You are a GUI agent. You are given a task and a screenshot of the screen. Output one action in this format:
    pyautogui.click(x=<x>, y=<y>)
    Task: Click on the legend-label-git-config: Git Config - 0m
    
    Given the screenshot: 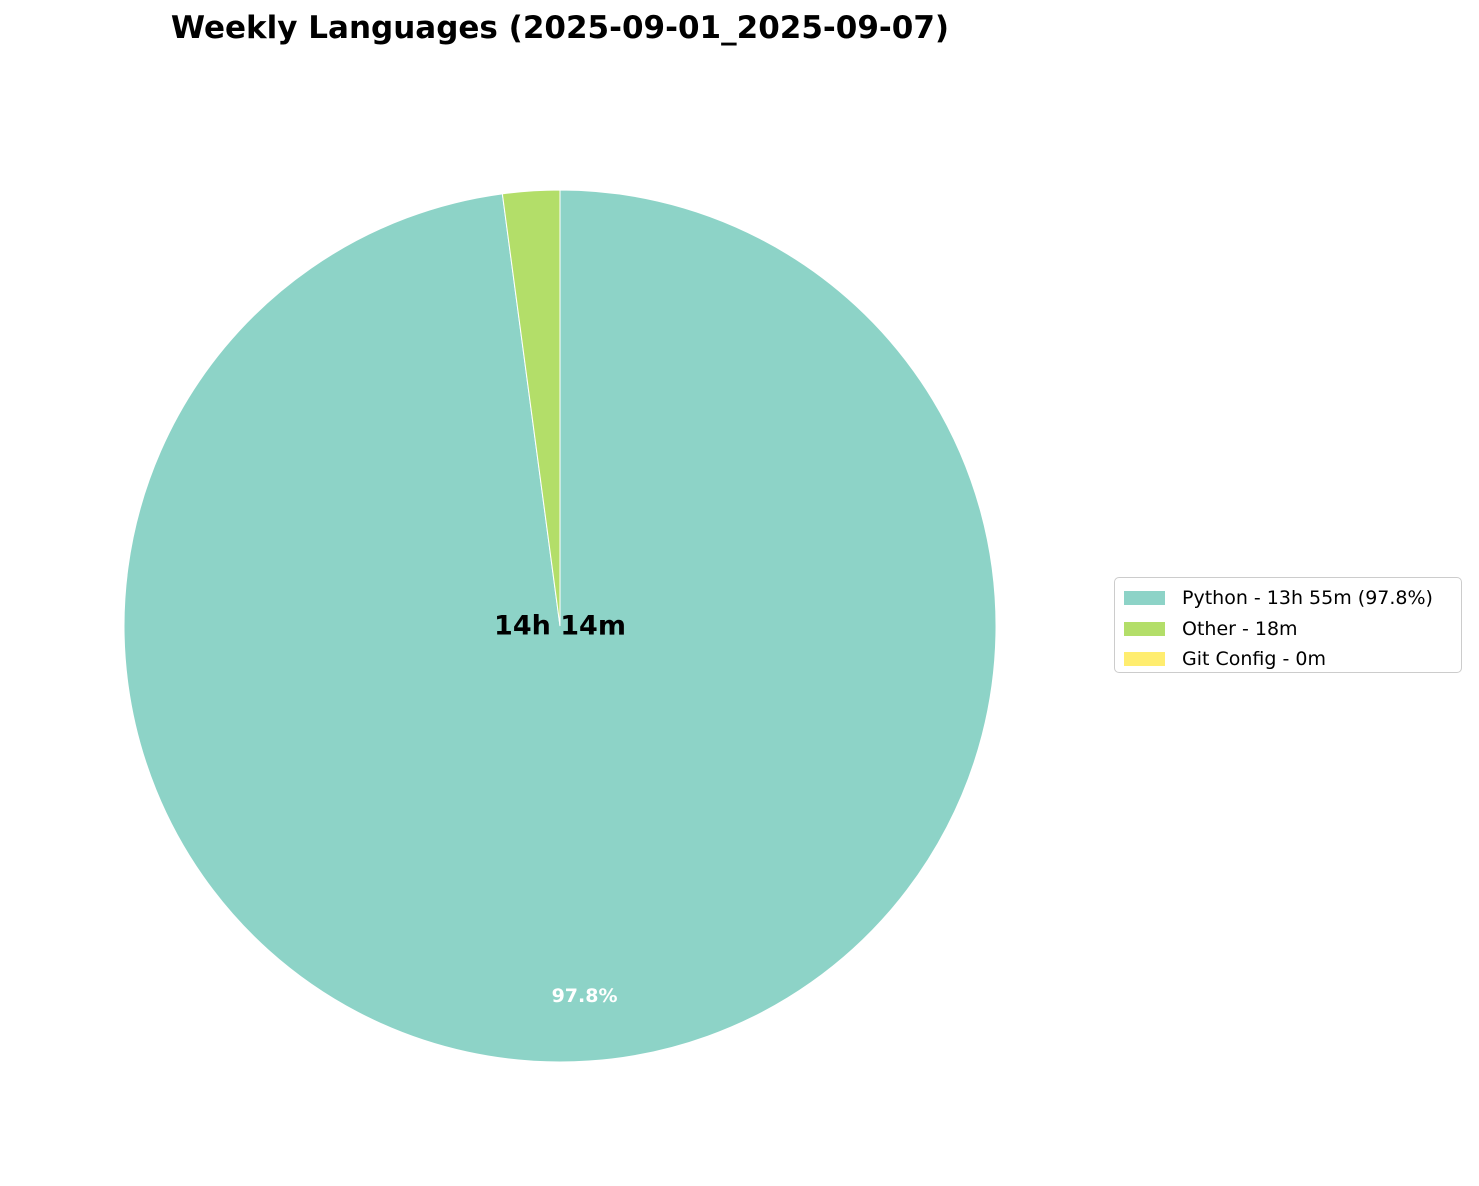 What is the action you would take?
    pyautogui.click(x=1254, y=659)
    